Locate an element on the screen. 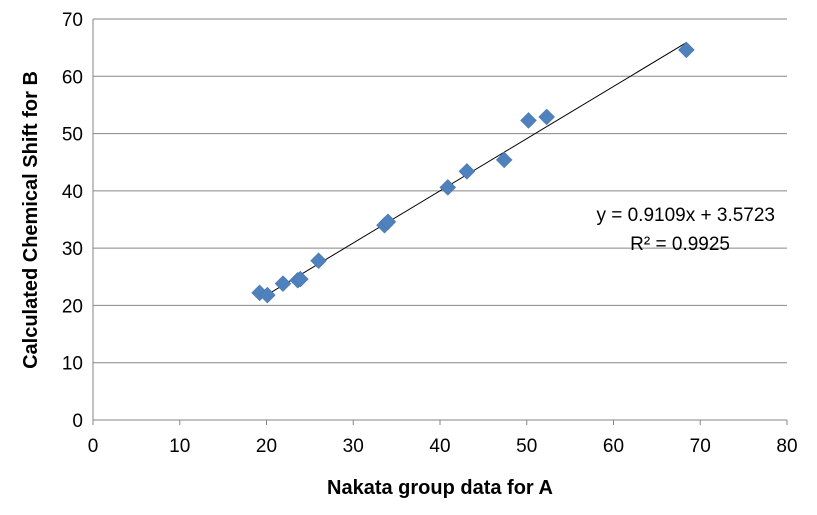 This screenshot has width=817, height=515. x-axis-title: Nakata group data for A is located at coordinates (440, 488).